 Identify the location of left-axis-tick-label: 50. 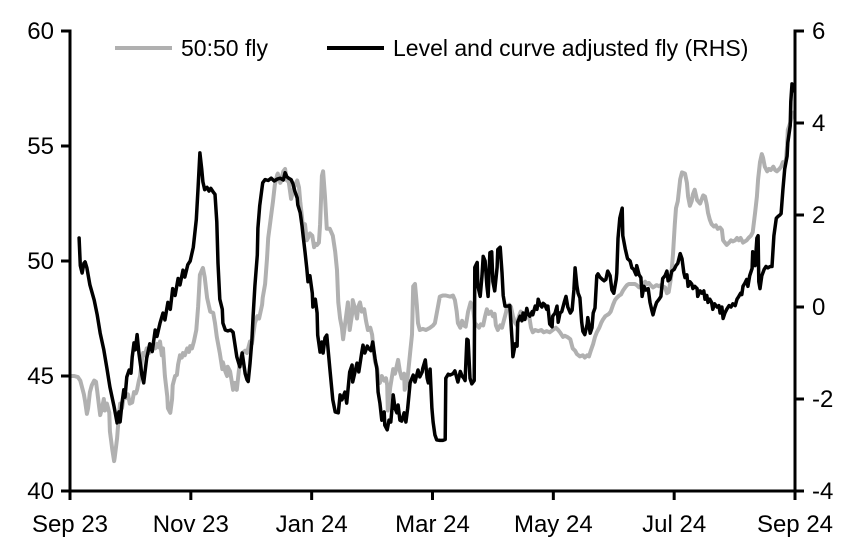
(40, 261).